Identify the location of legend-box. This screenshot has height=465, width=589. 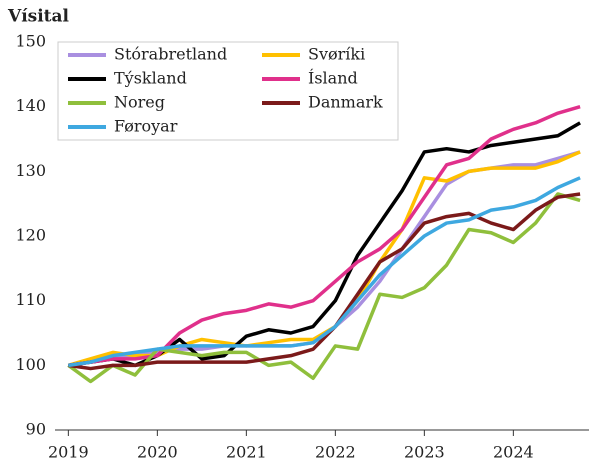
(228, 91).